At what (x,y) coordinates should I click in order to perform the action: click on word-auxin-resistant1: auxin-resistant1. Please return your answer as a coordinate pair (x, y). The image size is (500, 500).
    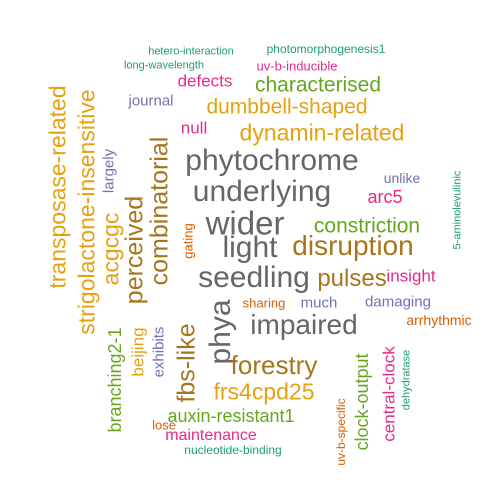
    Looking at the image, I should click on (231, 416).